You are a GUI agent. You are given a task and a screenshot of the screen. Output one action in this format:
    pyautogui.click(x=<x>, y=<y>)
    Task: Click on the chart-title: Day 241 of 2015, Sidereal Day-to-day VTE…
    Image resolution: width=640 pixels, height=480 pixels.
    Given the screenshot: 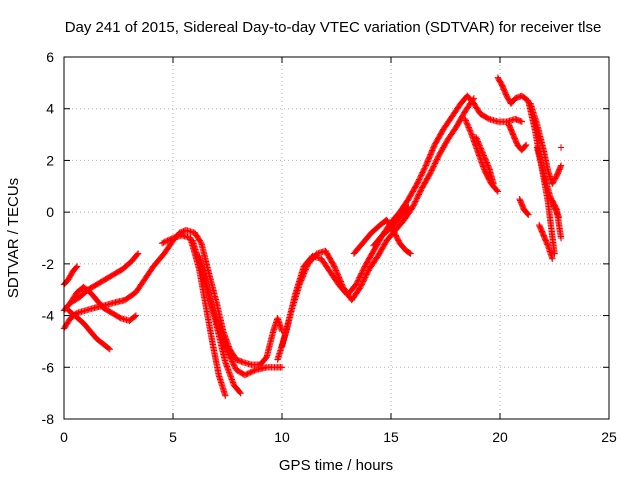 What is the action you would take?
    pyautogui.click(x=333, y=27)
    